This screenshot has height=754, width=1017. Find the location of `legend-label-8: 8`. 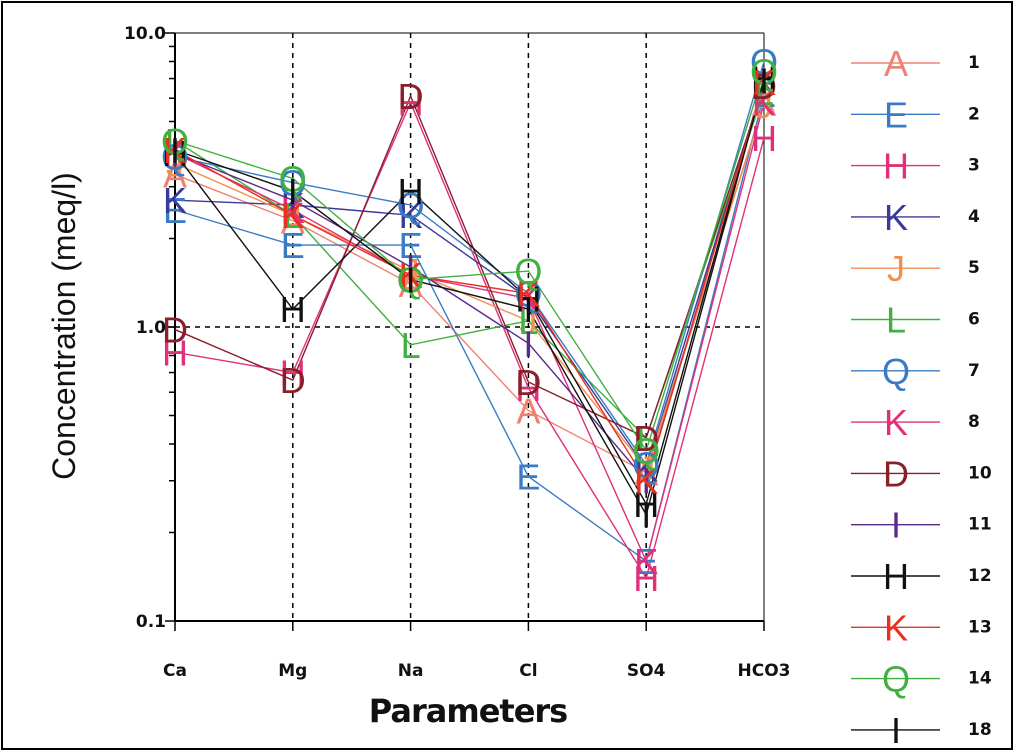

legend-label-8: 8 is located at coordinates (974, 422).